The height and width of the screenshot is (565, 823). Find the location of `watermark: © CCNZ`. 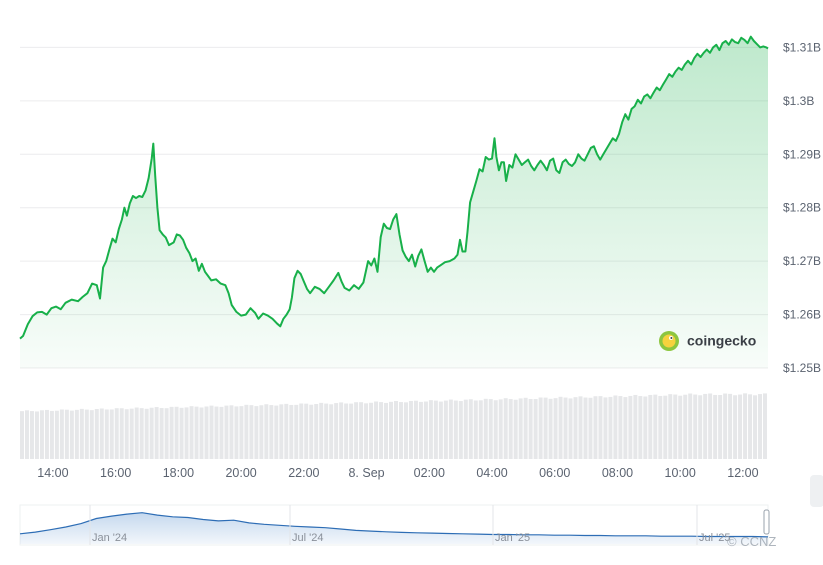

watermark: © CCNZ is located at coordinates (751, 541).